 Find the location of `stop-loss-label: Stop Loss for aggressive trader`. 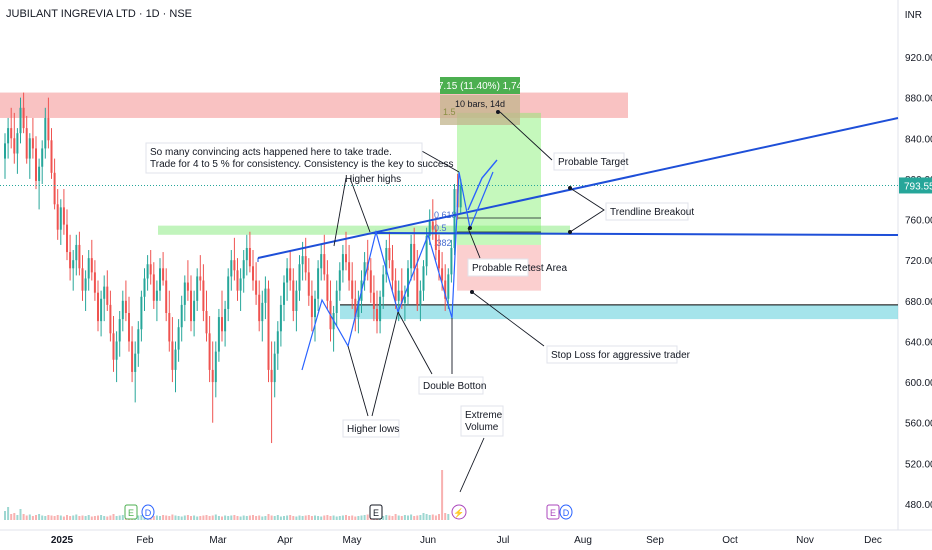

stop-loss-label: Stop Loss for aggressive trader is located at coordinates (621, 355).